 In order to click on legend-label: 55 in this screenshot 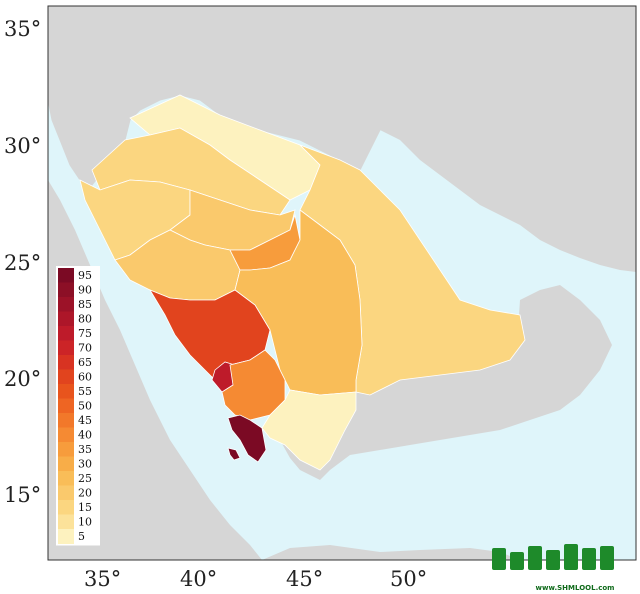, I will do `click(85, 391)`.